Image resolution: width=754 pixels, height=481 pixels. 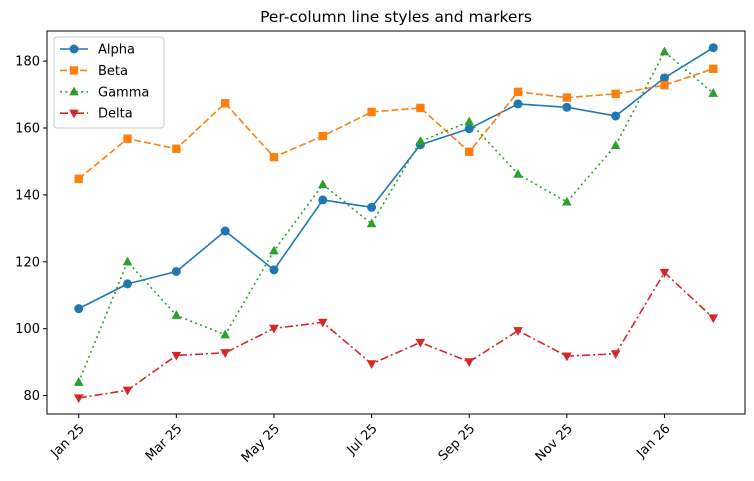 What do you see at coordinates (27, 62) in the screenshot?
I see `y-tick-label: 180` at bounding box center [27, 62].